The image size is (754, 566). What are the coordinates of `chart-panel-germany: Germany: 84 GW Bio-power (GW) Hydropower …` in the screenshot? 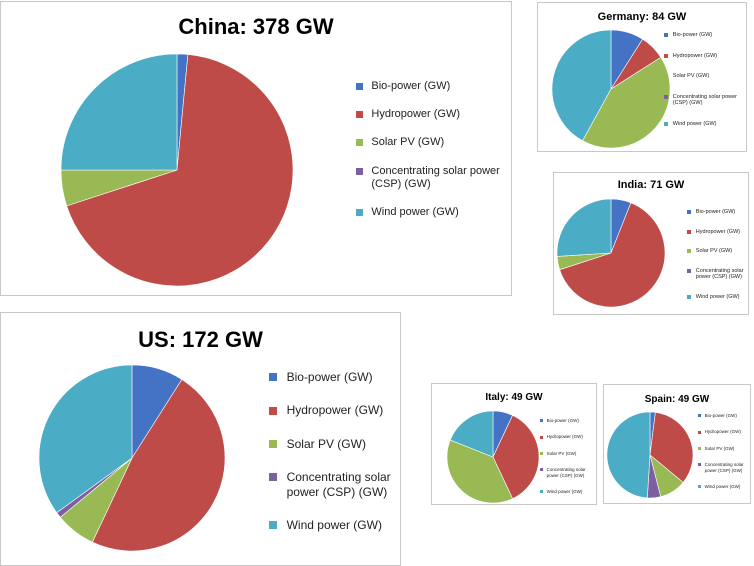 It's located at (642, 77).